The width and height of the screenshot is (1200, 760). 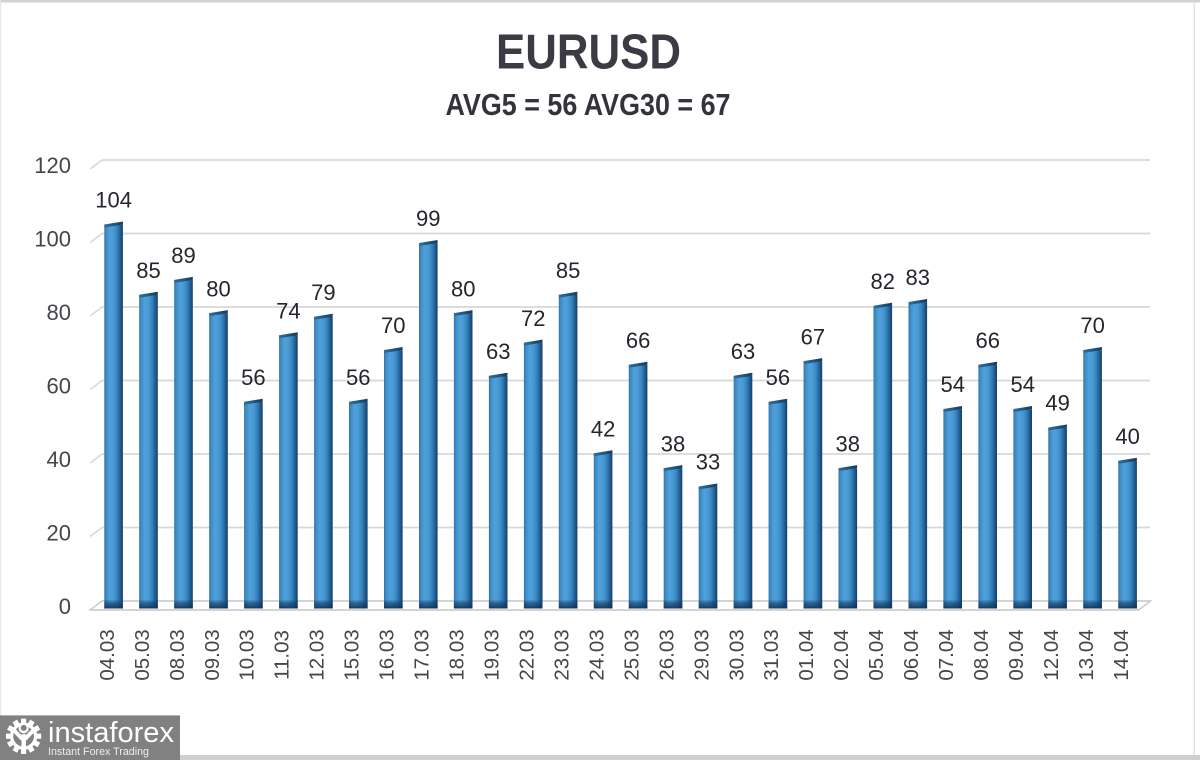 What do you see at coordinates (317, 654) in the screenshot?
I see `svg-text: 12.03` at bounding box center [317, 654].